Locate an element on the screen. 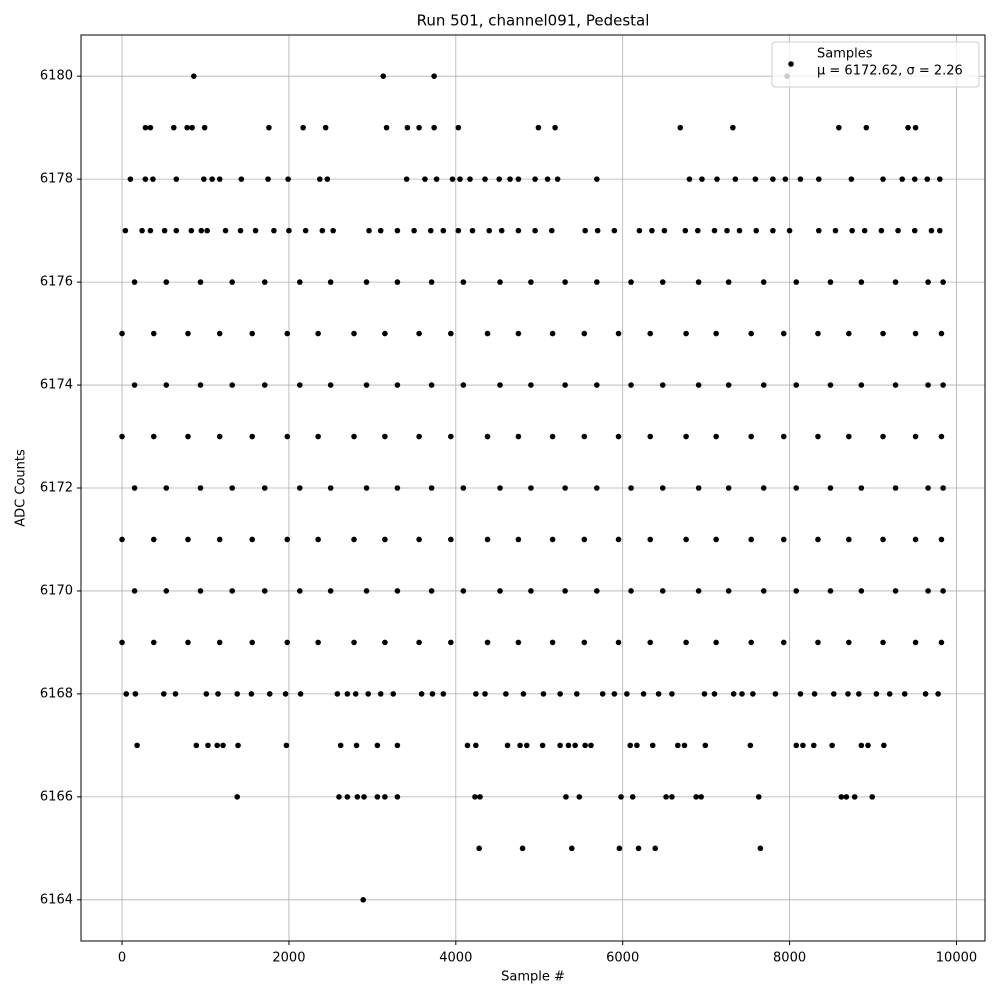 This screenshot has width=1000, height=1000. y-tick-label: 6176 is located at coordinates (56, 282).